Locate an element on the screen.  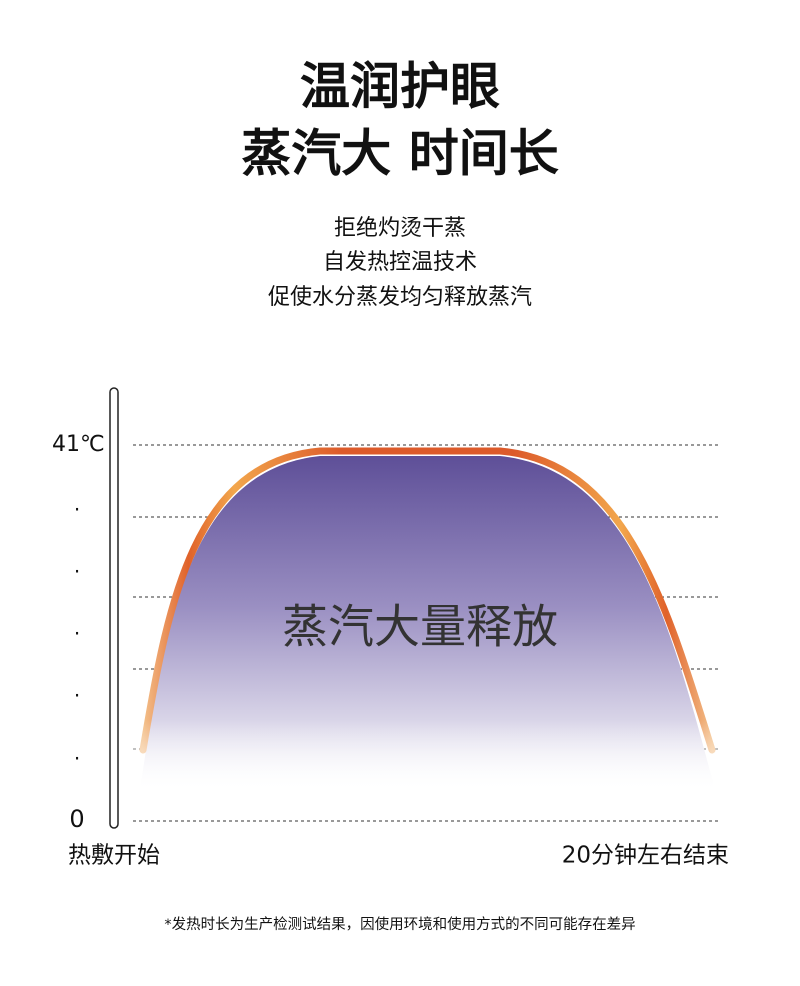
feature-line: 自发热控温技术 is located at coordinates (400, 262).